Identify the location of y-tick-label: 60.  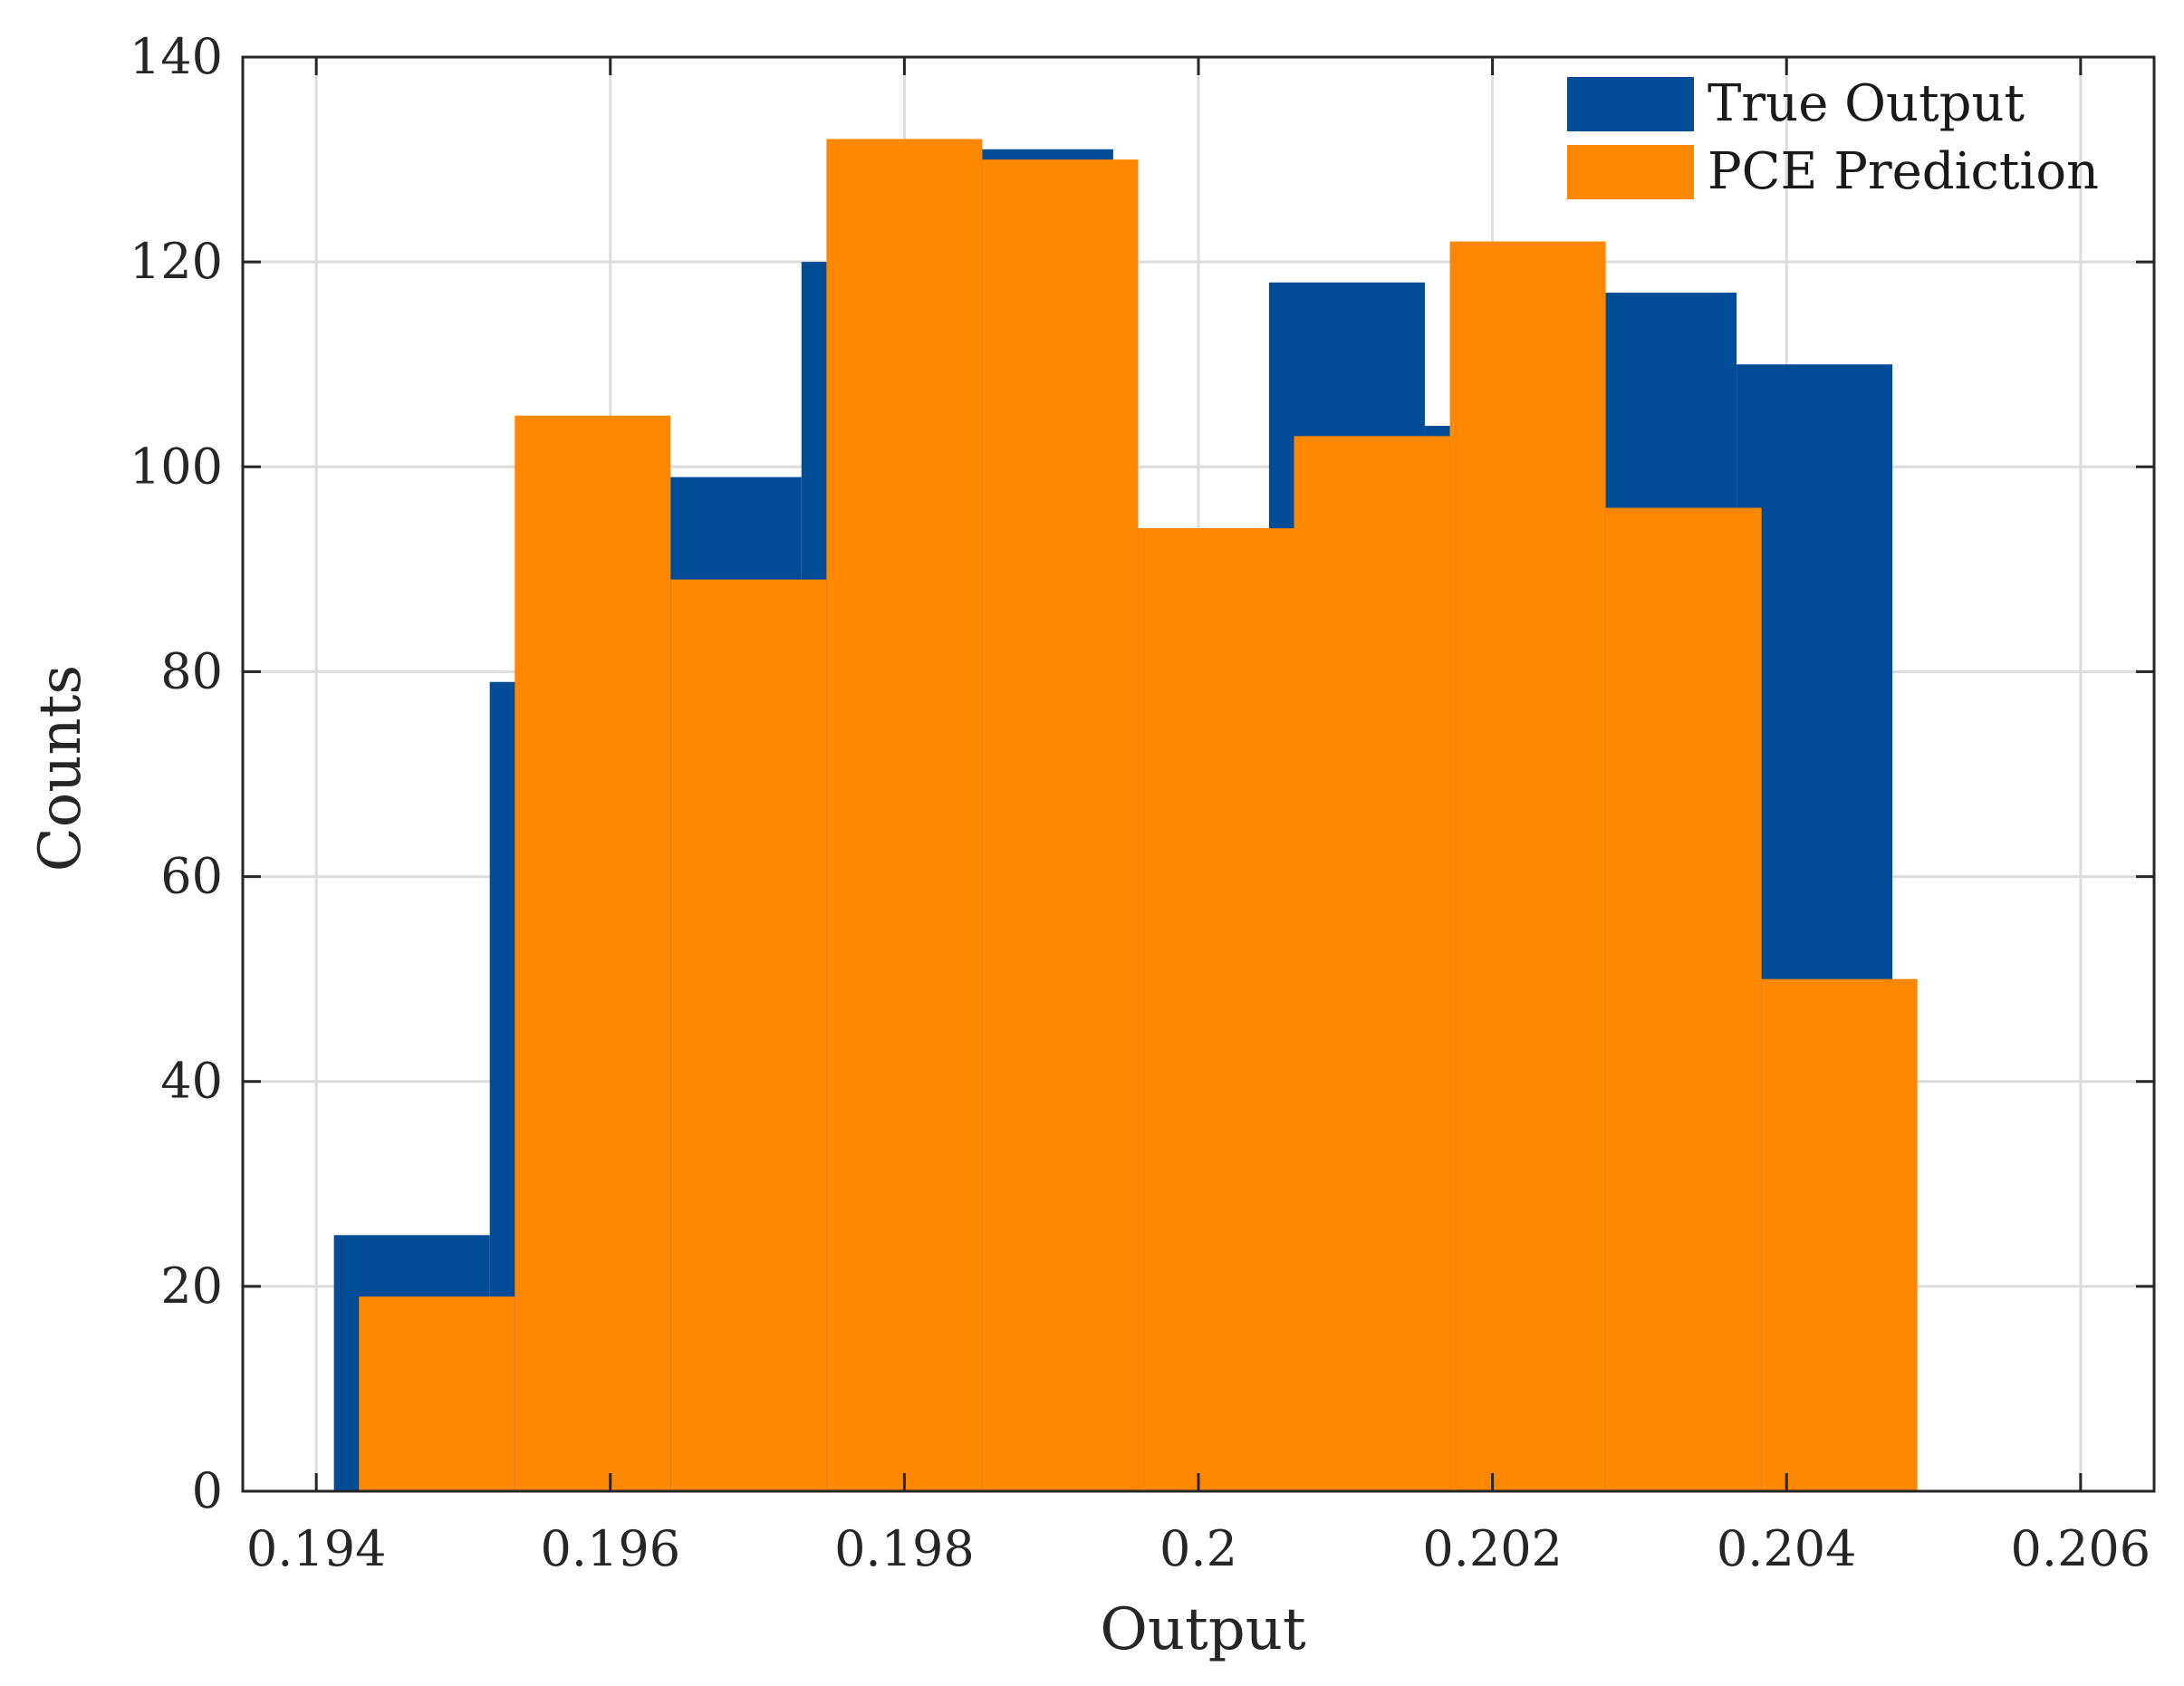
(191, 876).